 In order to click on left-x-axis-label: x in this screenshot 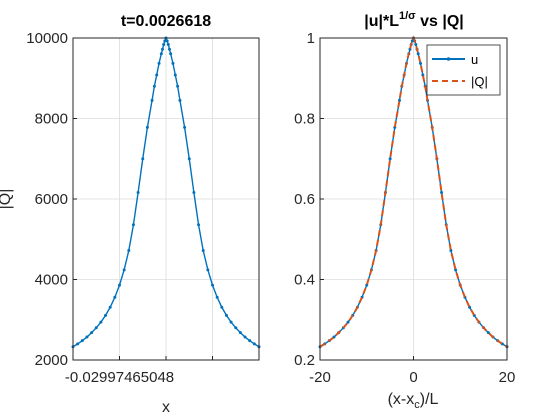, I will do `click(166, 407)`.